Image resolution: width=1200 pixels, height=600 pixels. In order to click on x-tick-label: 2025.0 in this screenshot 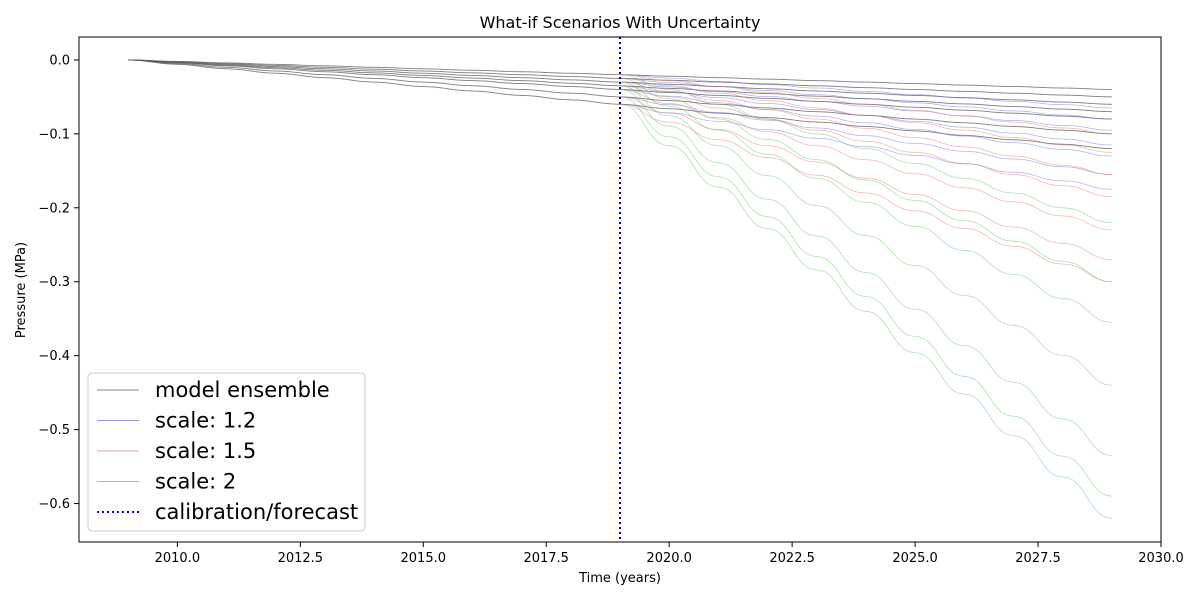, I will do `click(915, 558)`.